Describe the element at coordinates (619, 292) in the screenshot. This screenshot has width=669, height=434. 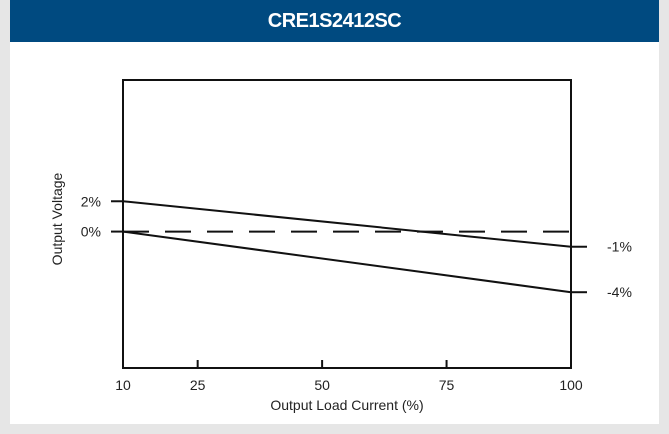
I see `right-value-label: -4%` at that location.